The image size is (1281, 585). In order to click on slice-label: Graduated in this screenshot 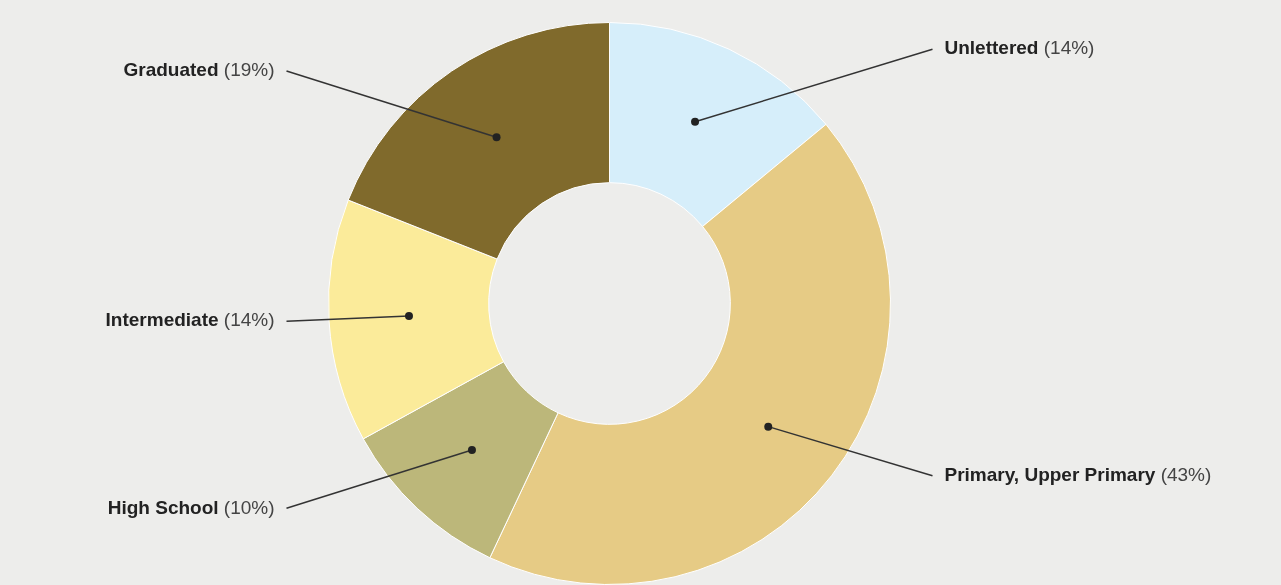, I will do `click(171, 70)`.